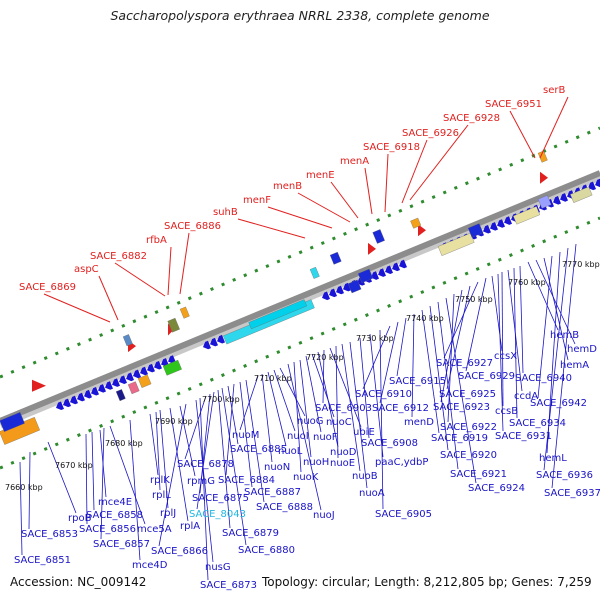  What do you see at coordinates (558, 403) in the screenshot?
I see `gene-label-lower: SACE_6942` at bounding box center [558, 403].